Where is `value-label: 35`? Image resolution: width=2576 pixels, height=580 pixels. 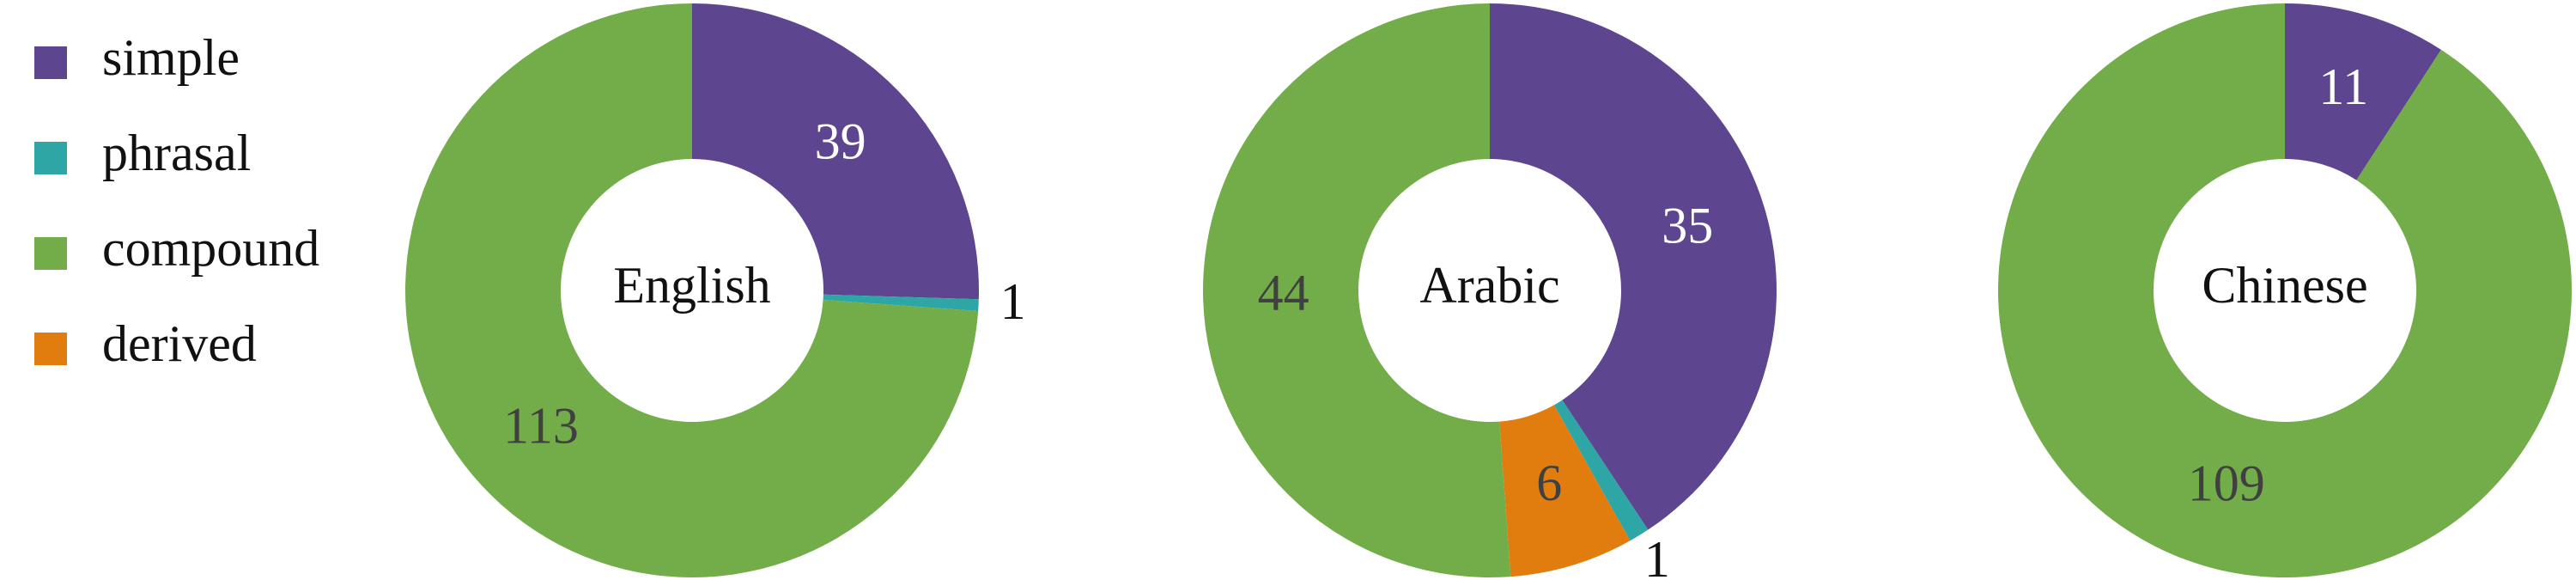
value-label: 35 is located at coordinates (1687, 225).